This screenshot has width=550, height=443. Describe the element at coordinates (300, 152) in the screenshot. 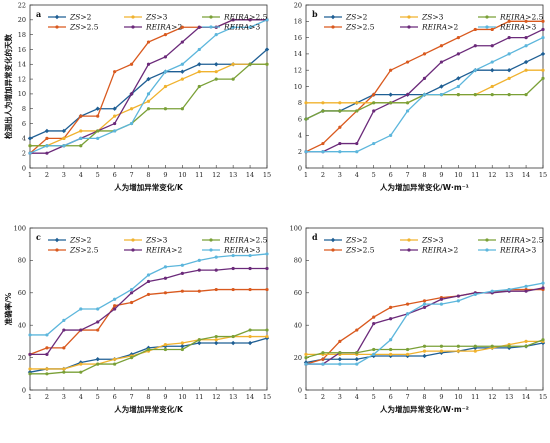

I see `y-tick-label: 2` at that location.